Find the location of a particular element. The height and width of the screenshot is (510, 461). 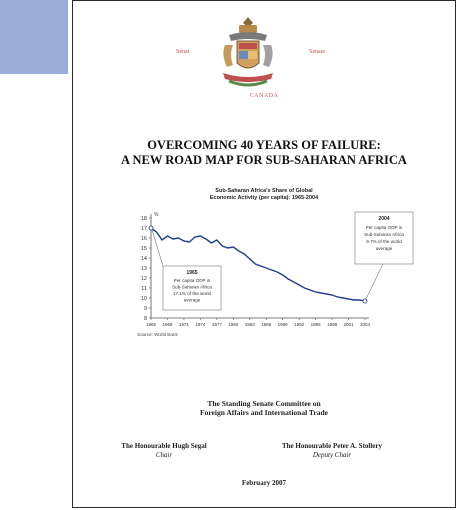

series-line is located at coordinates (258, 264).